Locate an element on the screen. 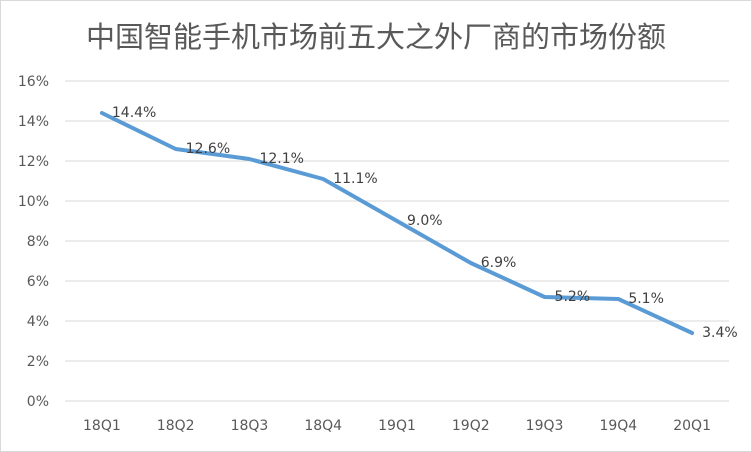 This screenshot has height=452, width=752. y-tick-label: 14% is located at coordinates (33, 122).